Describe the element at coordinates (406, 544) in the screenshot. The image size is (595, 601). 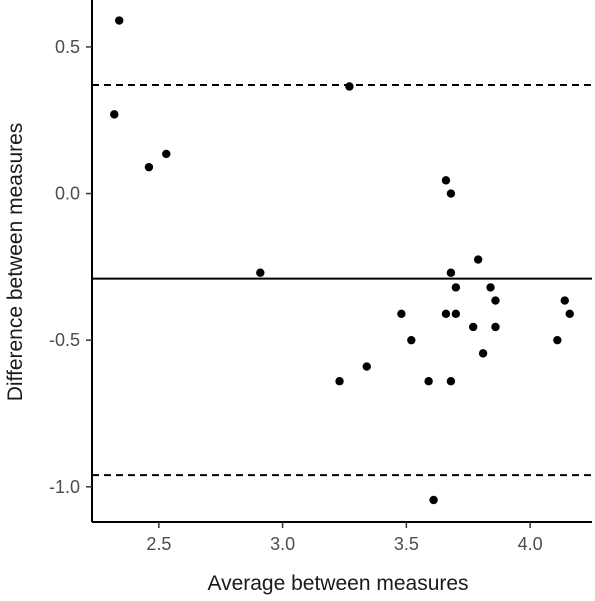
I see `x-tick-label: 3.5` at that location.